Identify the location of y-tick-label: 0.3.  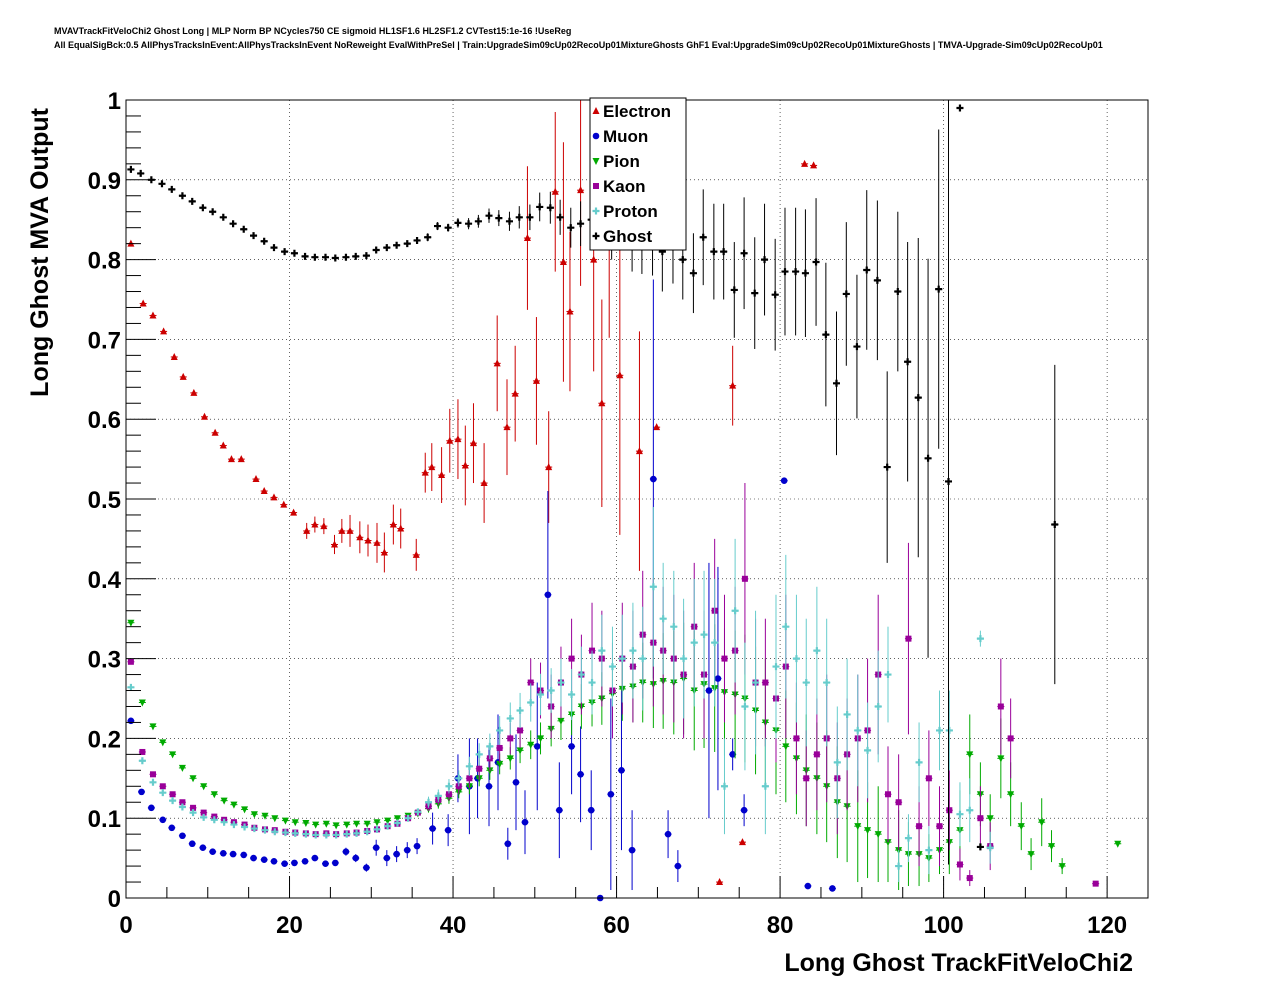
(104, 660).